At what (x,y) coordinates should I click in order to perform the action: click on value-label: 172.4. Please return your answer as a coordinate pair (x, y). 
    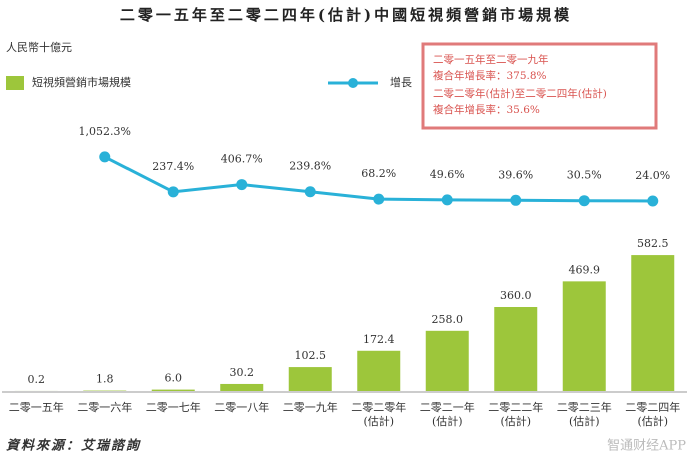
    Looking at the image, I should click on (379, 339).